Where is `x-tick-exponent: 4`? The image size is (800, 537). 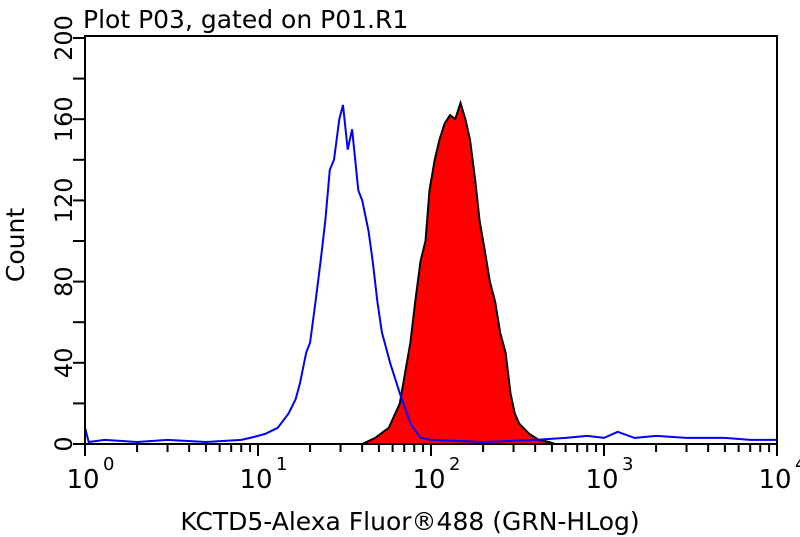
x-tick-exponent: 4 is located at coordinates (797, 464).